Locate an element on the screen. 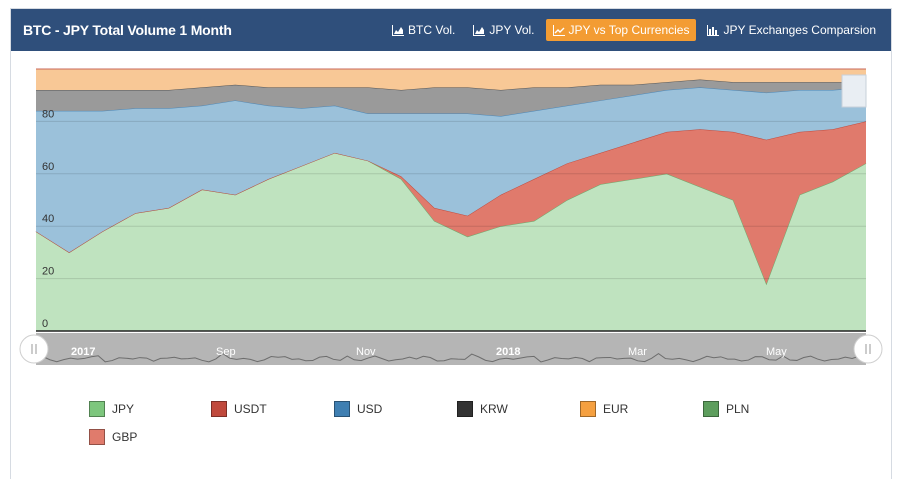 The width and height of the screenshot is (902, 479). navigator-left-handle is located at coordinates (34, 349).